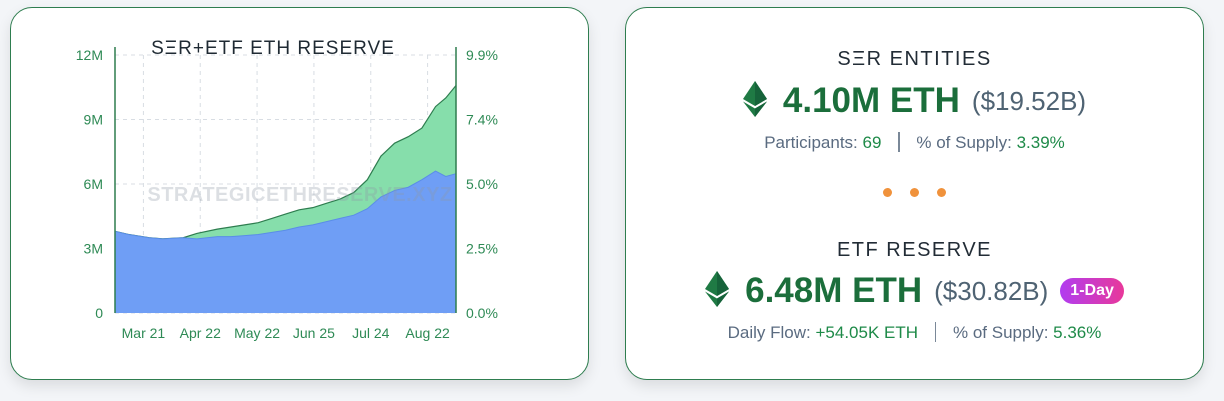 The width and height of the screenshot is (1224, 401). What do you see at coordinates (867, 332) in the screenshot?
I see `daily-flow-value: +54.05K ETH` at bounding box center [867, 332].